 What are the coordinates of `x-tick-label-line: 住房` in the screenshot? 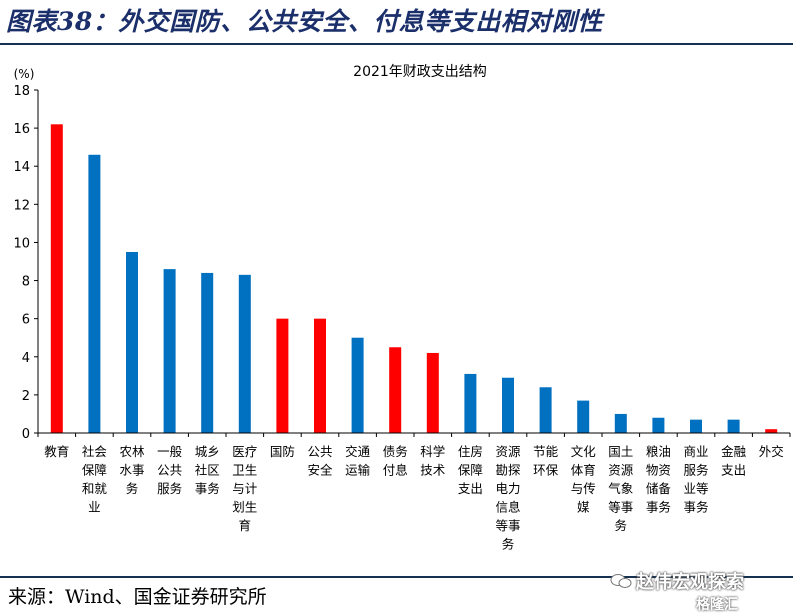 It's located at (470, 451).